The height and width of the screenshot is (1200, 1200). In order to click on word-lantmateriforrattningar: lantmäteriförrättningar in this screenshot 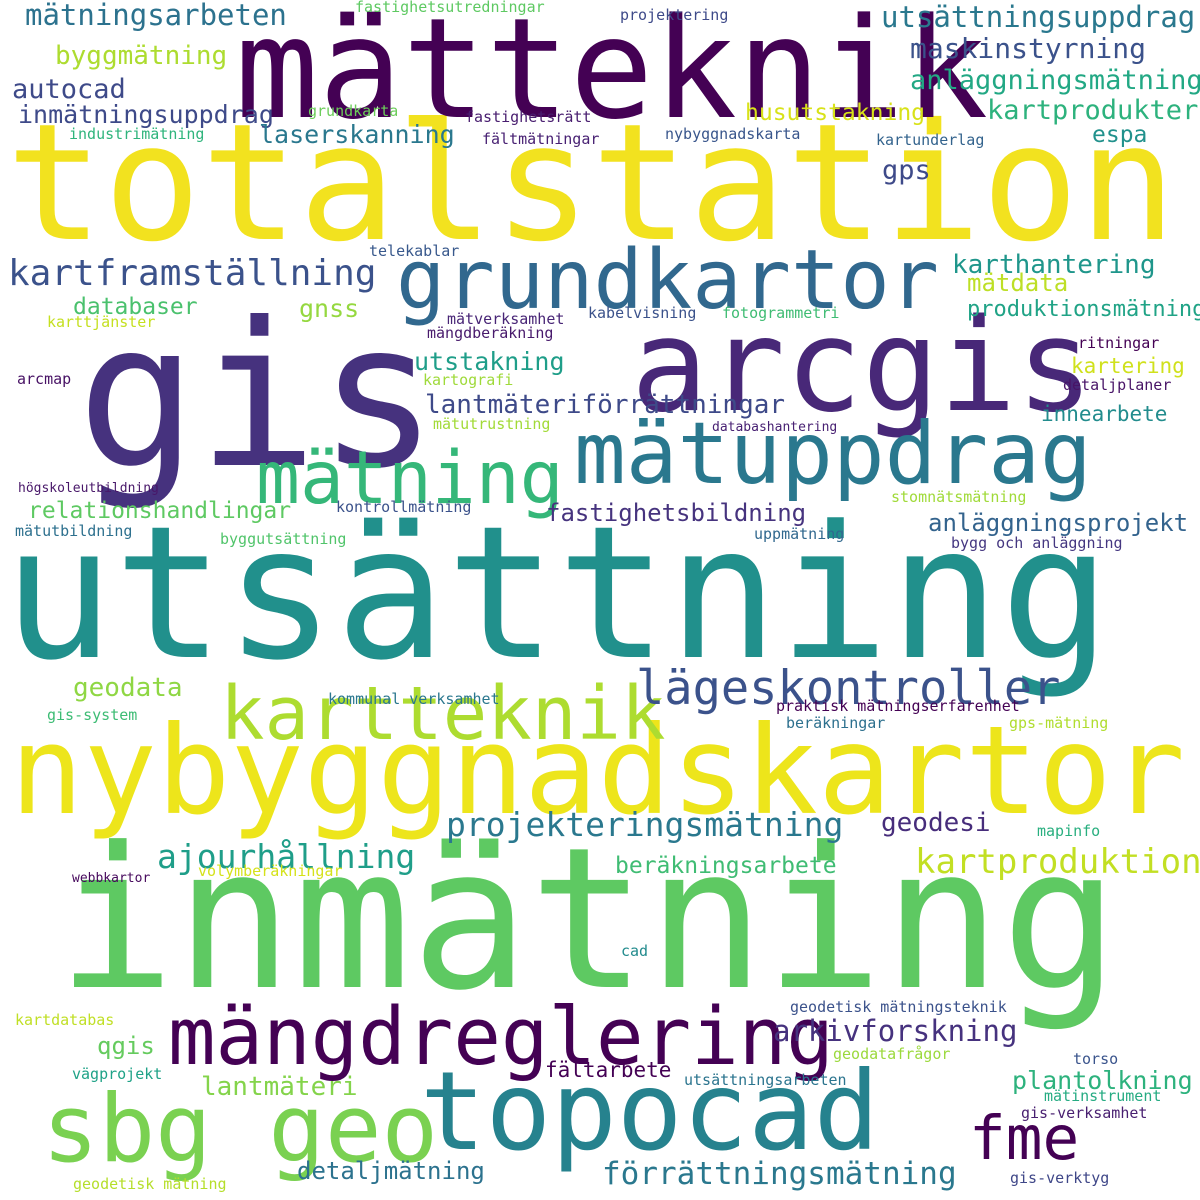, I will do `click(605, 405)`.